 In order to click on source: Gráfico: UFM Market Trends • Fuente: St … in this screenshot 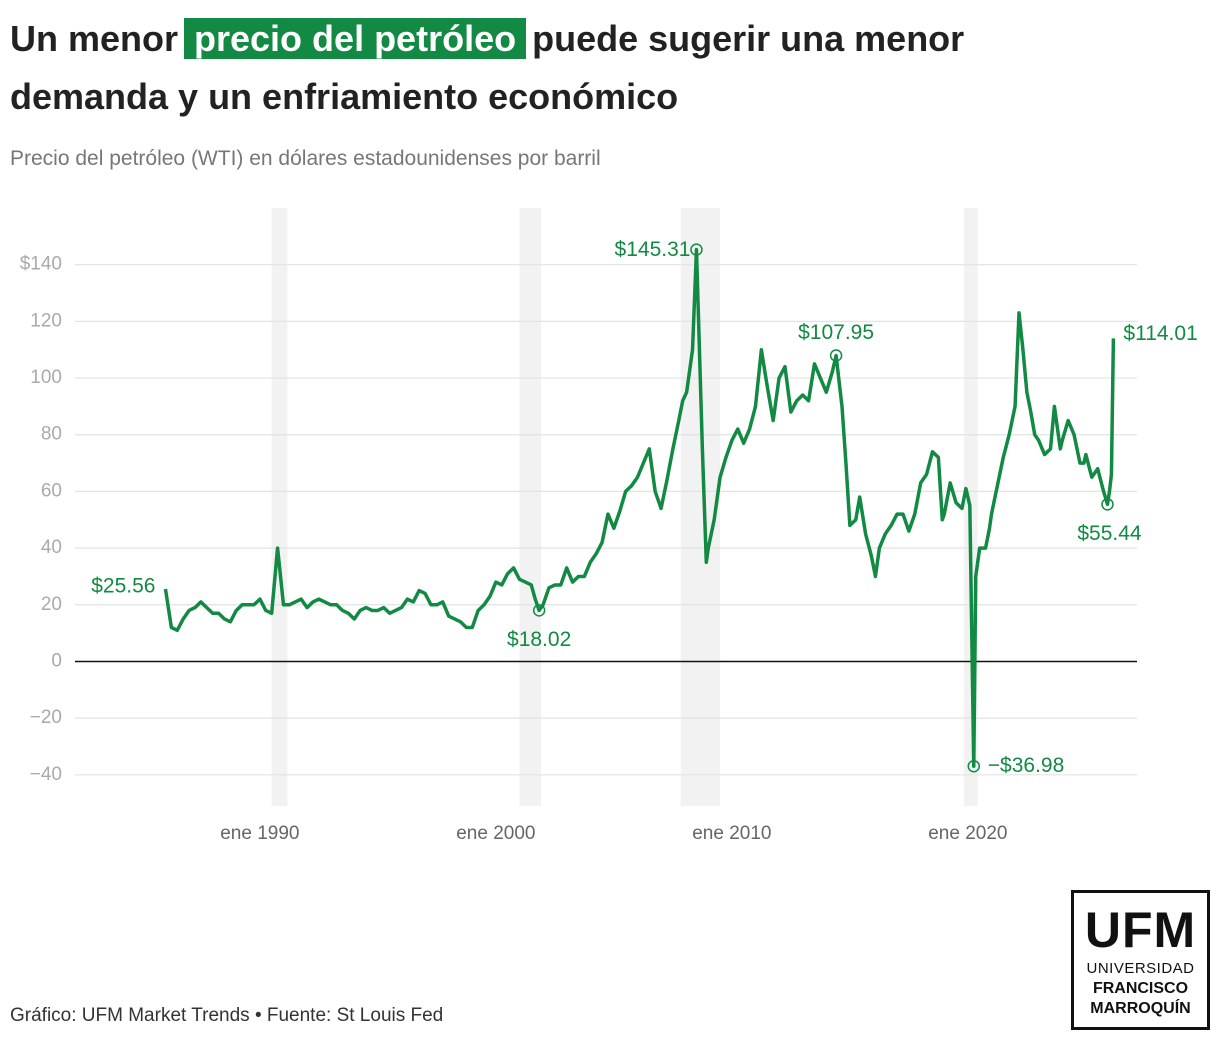, I will do `click(227, 1015)`.